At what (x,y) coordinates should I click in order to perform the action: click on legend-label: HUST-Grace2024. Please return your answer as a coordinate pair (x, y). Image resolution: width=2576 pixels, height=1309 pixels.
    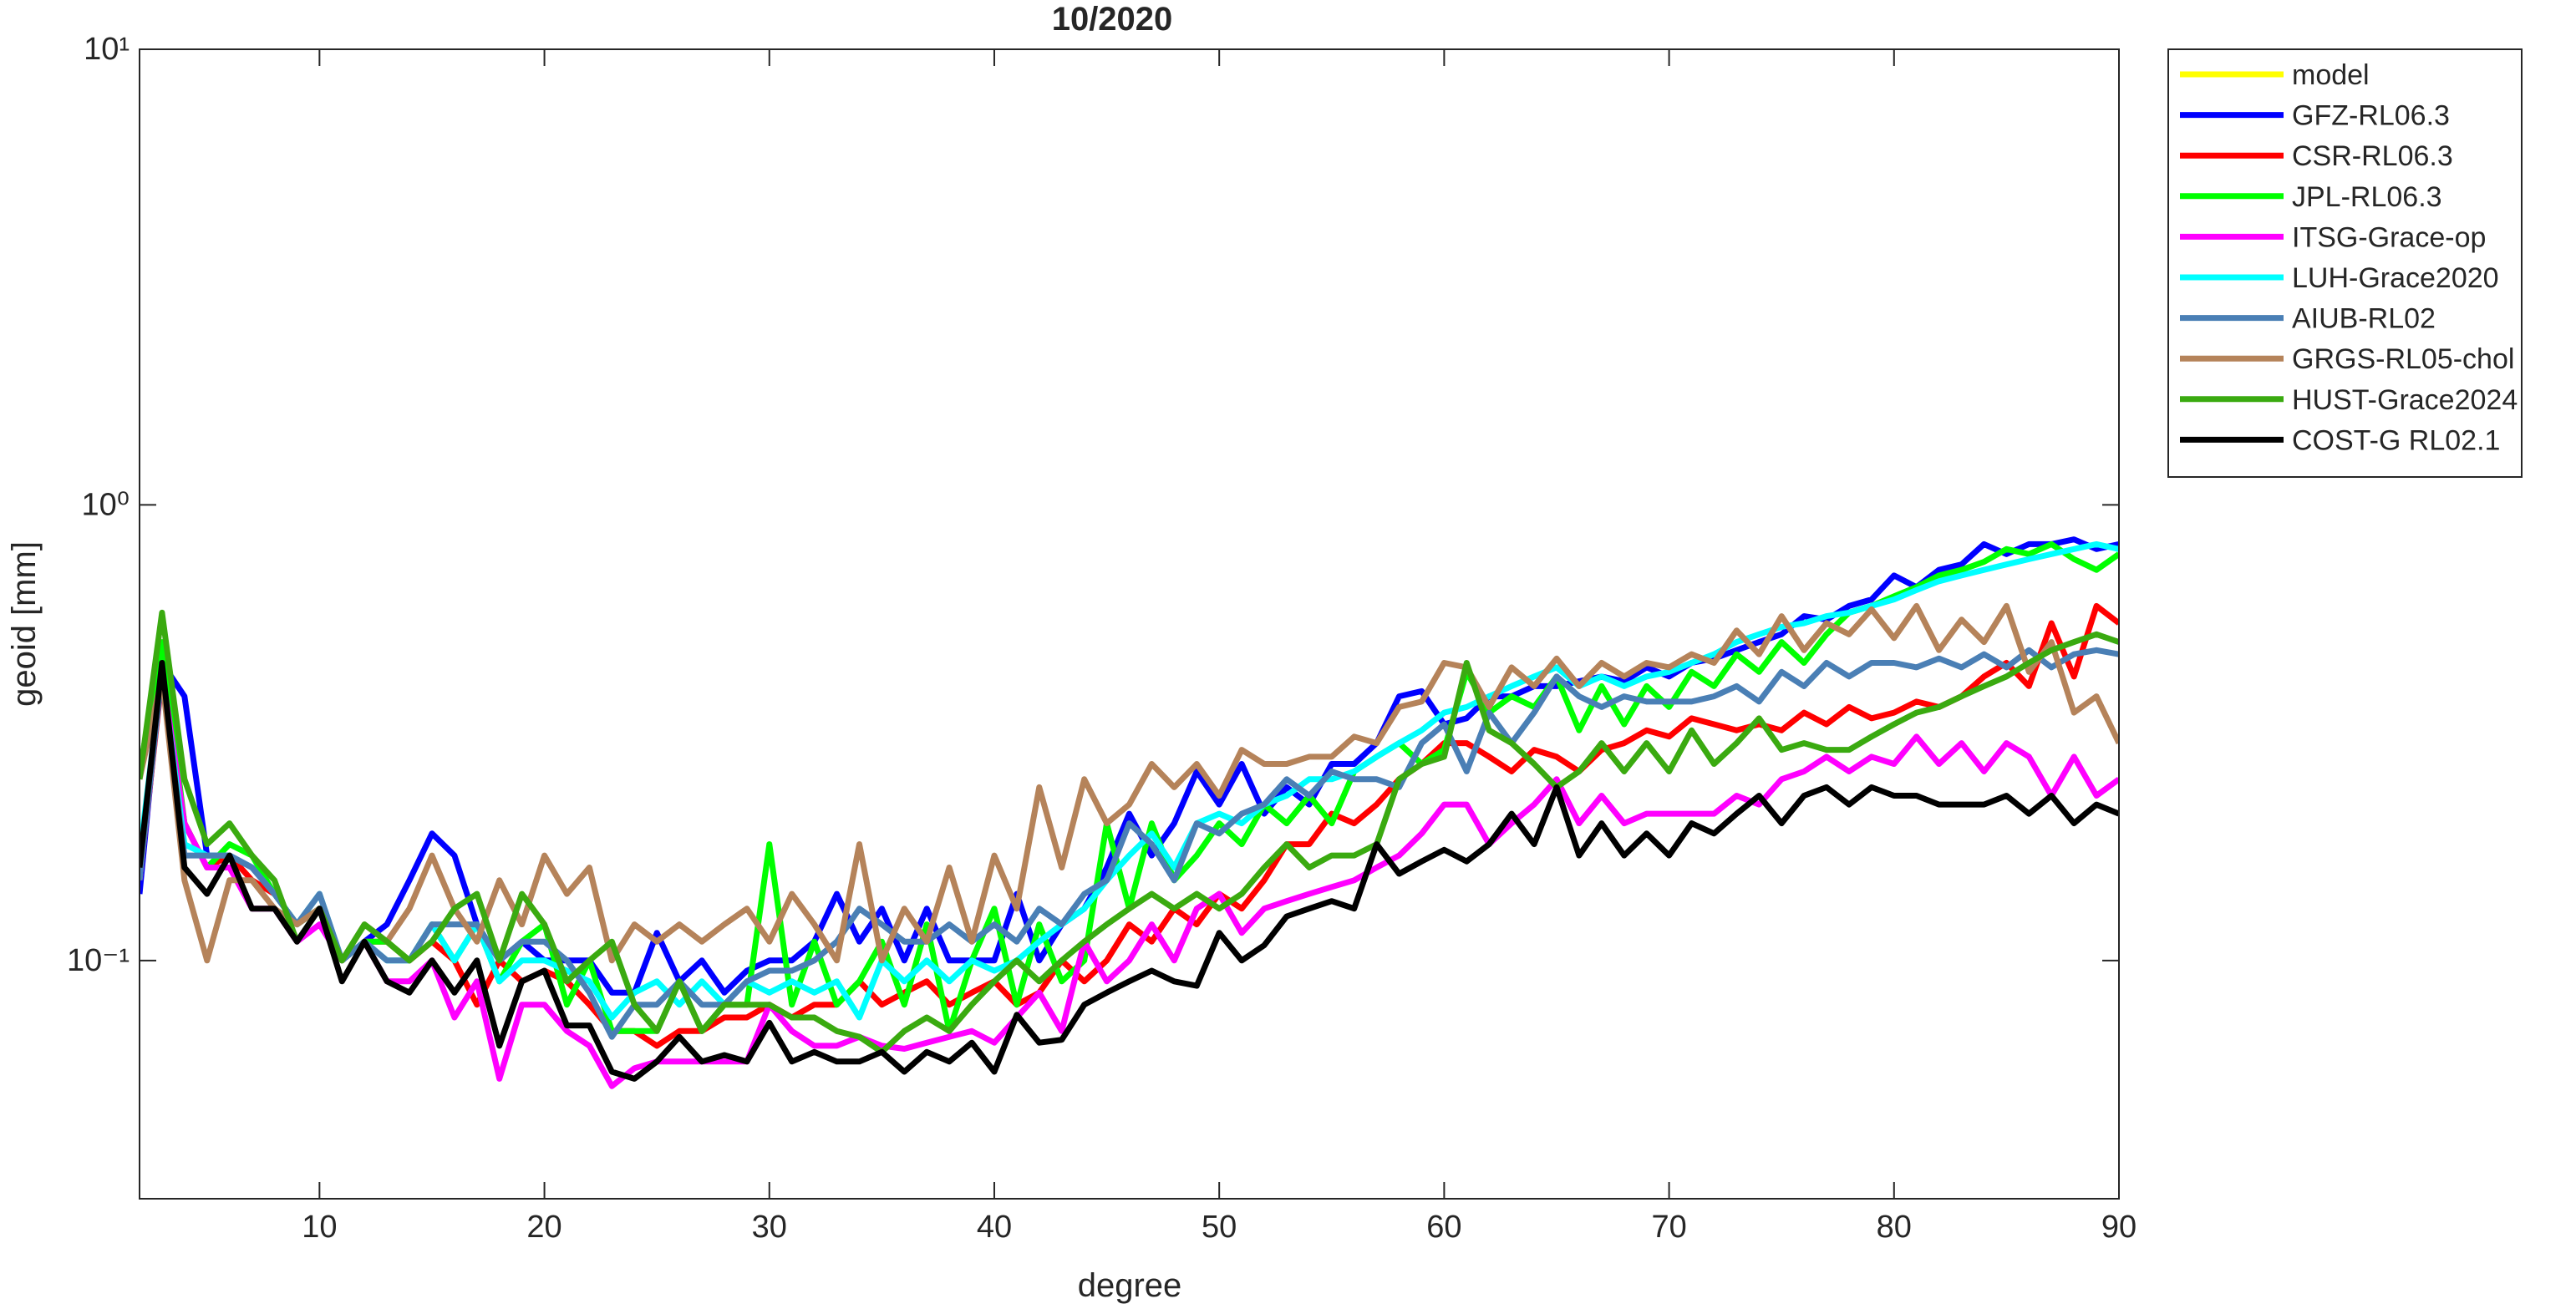
    Looking at the image, I should click on (2405, 400).